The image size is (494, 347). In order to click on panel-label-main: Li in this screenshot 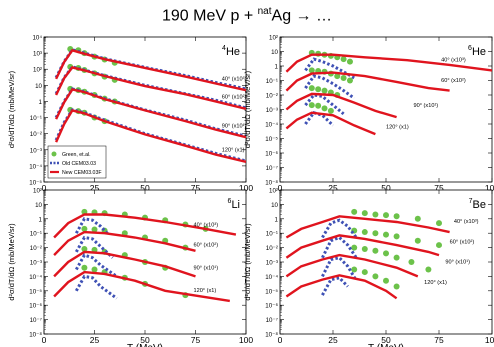, I will do `click(235, 205)`.